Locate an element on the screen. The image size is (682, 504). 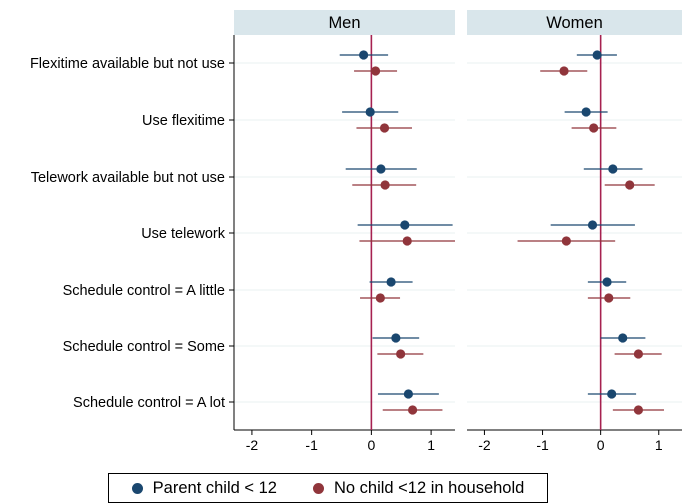
y-tick-label: Telework available but not use is located at coordinates (128, 178).